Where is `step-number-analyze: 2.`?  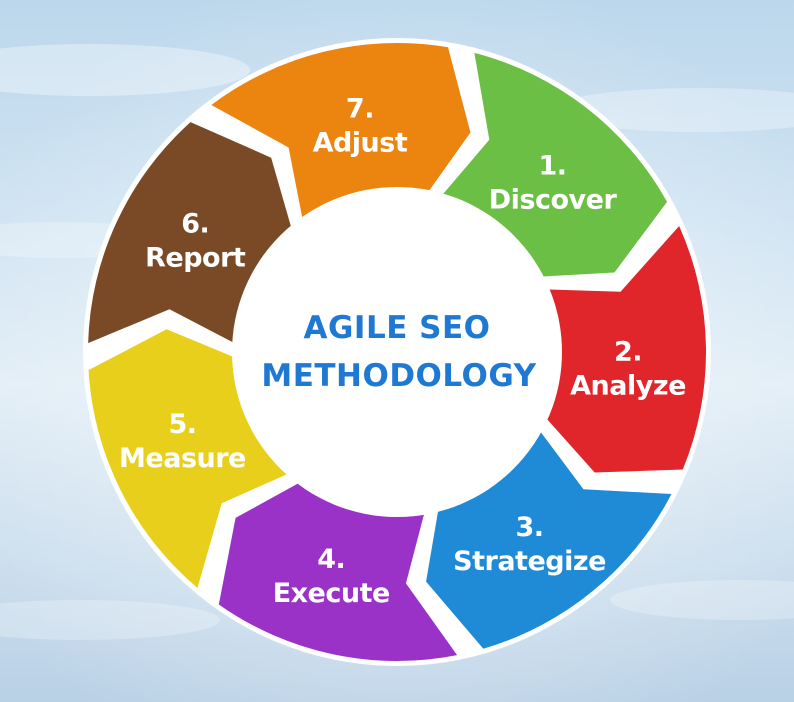
step-number-analyze: 2. is located at coordinates (628, 352).